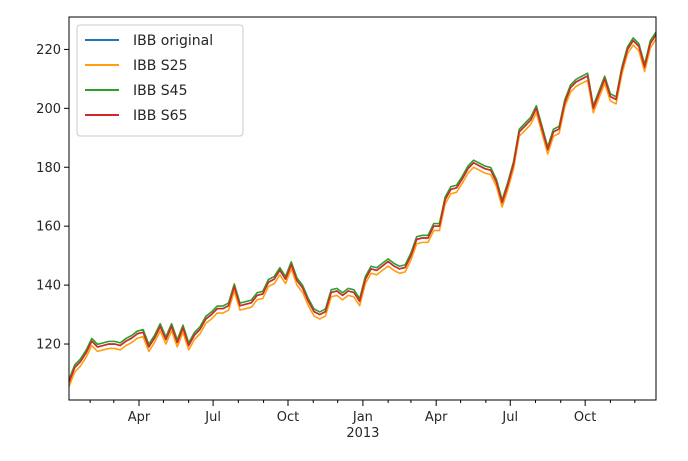 The image size is (688, 461). Describe the element at coordinates (160, 116) in the screenshot. I see `legend-label-4: IBB S65` at that location.